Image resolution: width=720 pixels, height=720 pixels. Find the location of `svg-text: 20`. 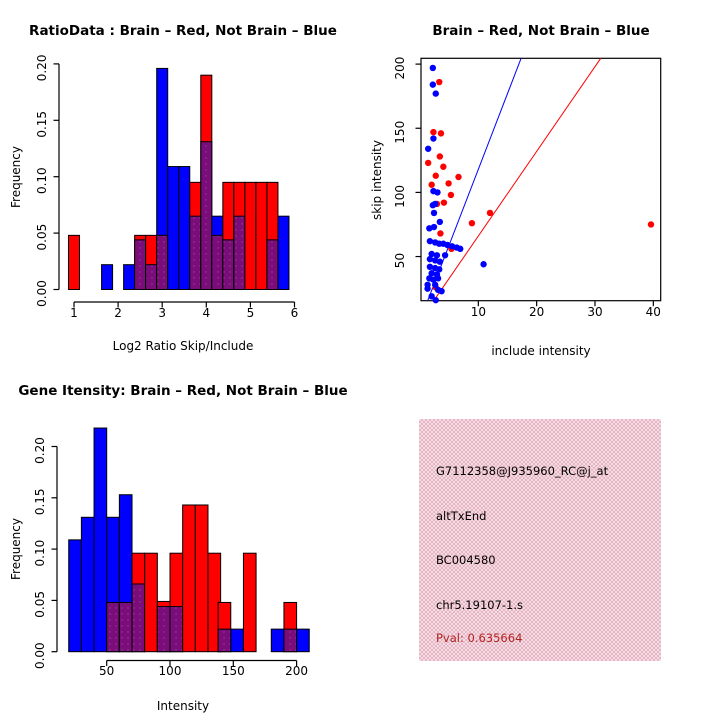

svg-text: 20 is located at coordinates (536, 312).